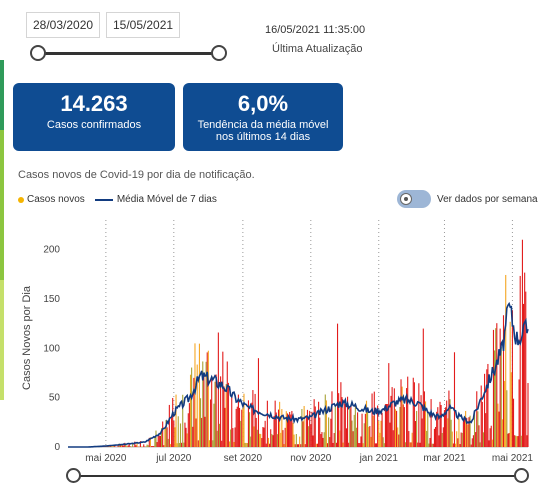 The height and width of the screenshot is (487, 548). I want to click on weekly-data-toggle, so click(414, 199).